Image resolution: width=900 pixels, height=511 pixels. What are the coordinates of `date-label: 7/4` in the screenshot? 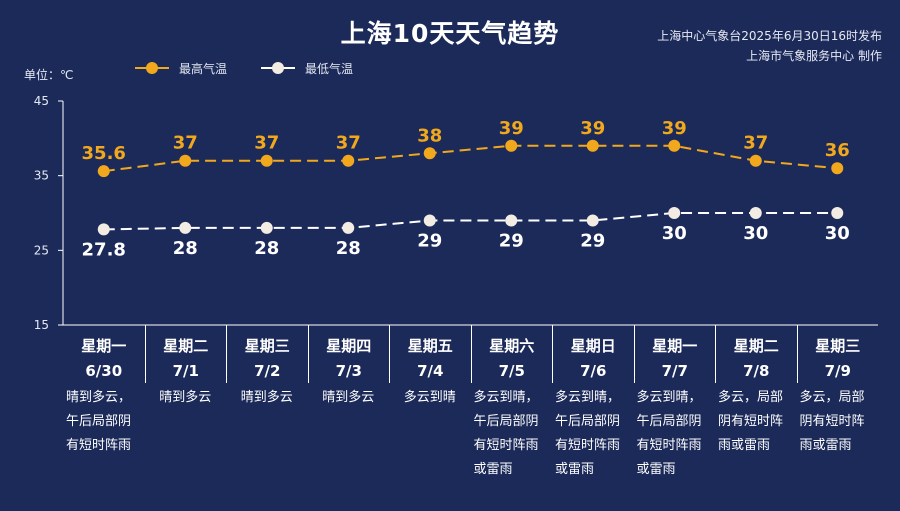 It's located at (430, 371).